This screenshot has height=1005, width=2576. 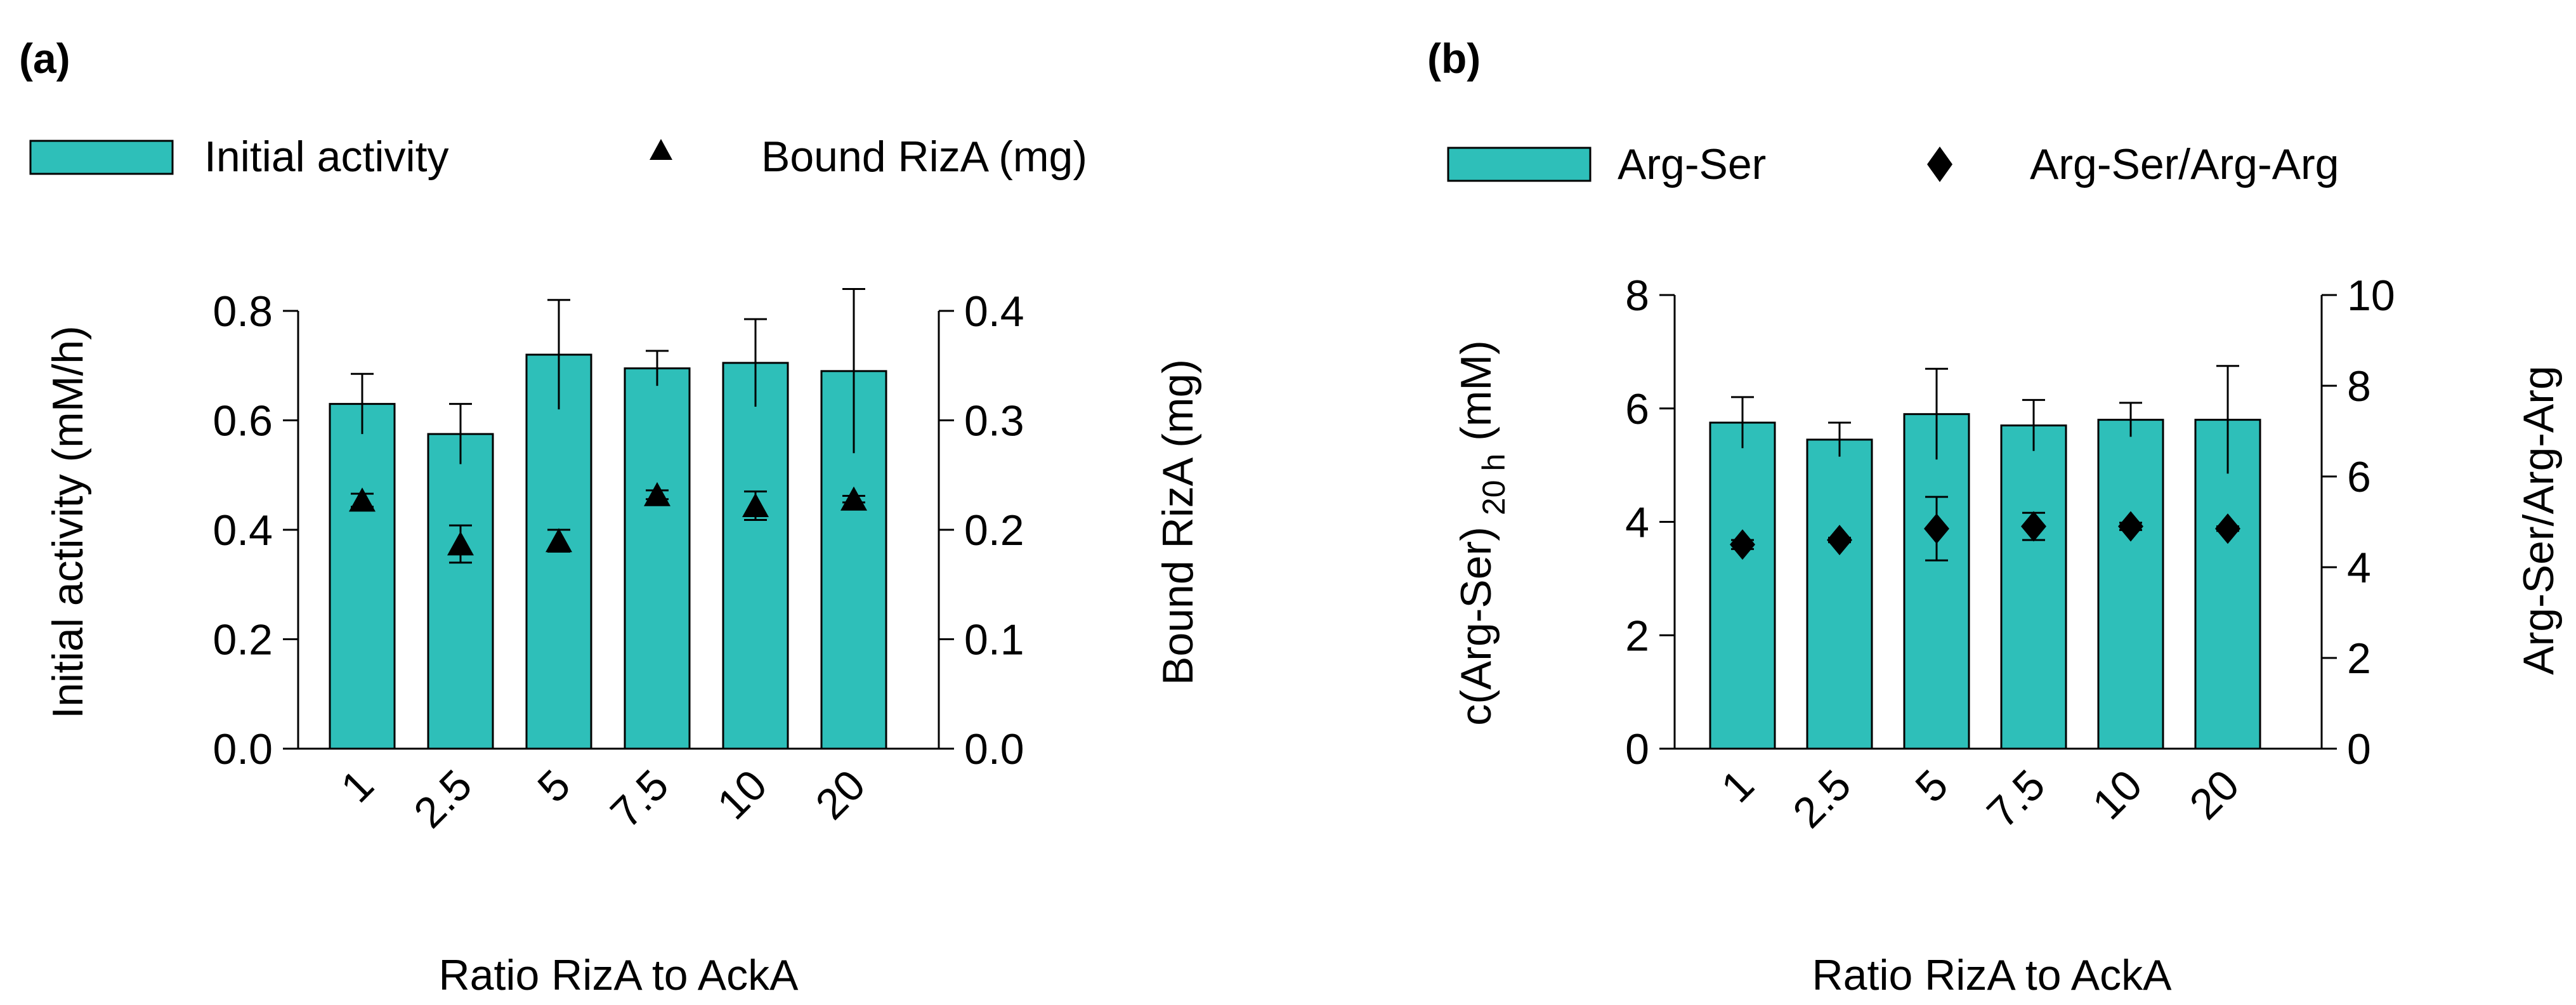 What do you see at coordinates (1637, 409) in the screenshot?
I see `panel-b-y-left-tick-label: 6` at bounding box center [1637, 409].